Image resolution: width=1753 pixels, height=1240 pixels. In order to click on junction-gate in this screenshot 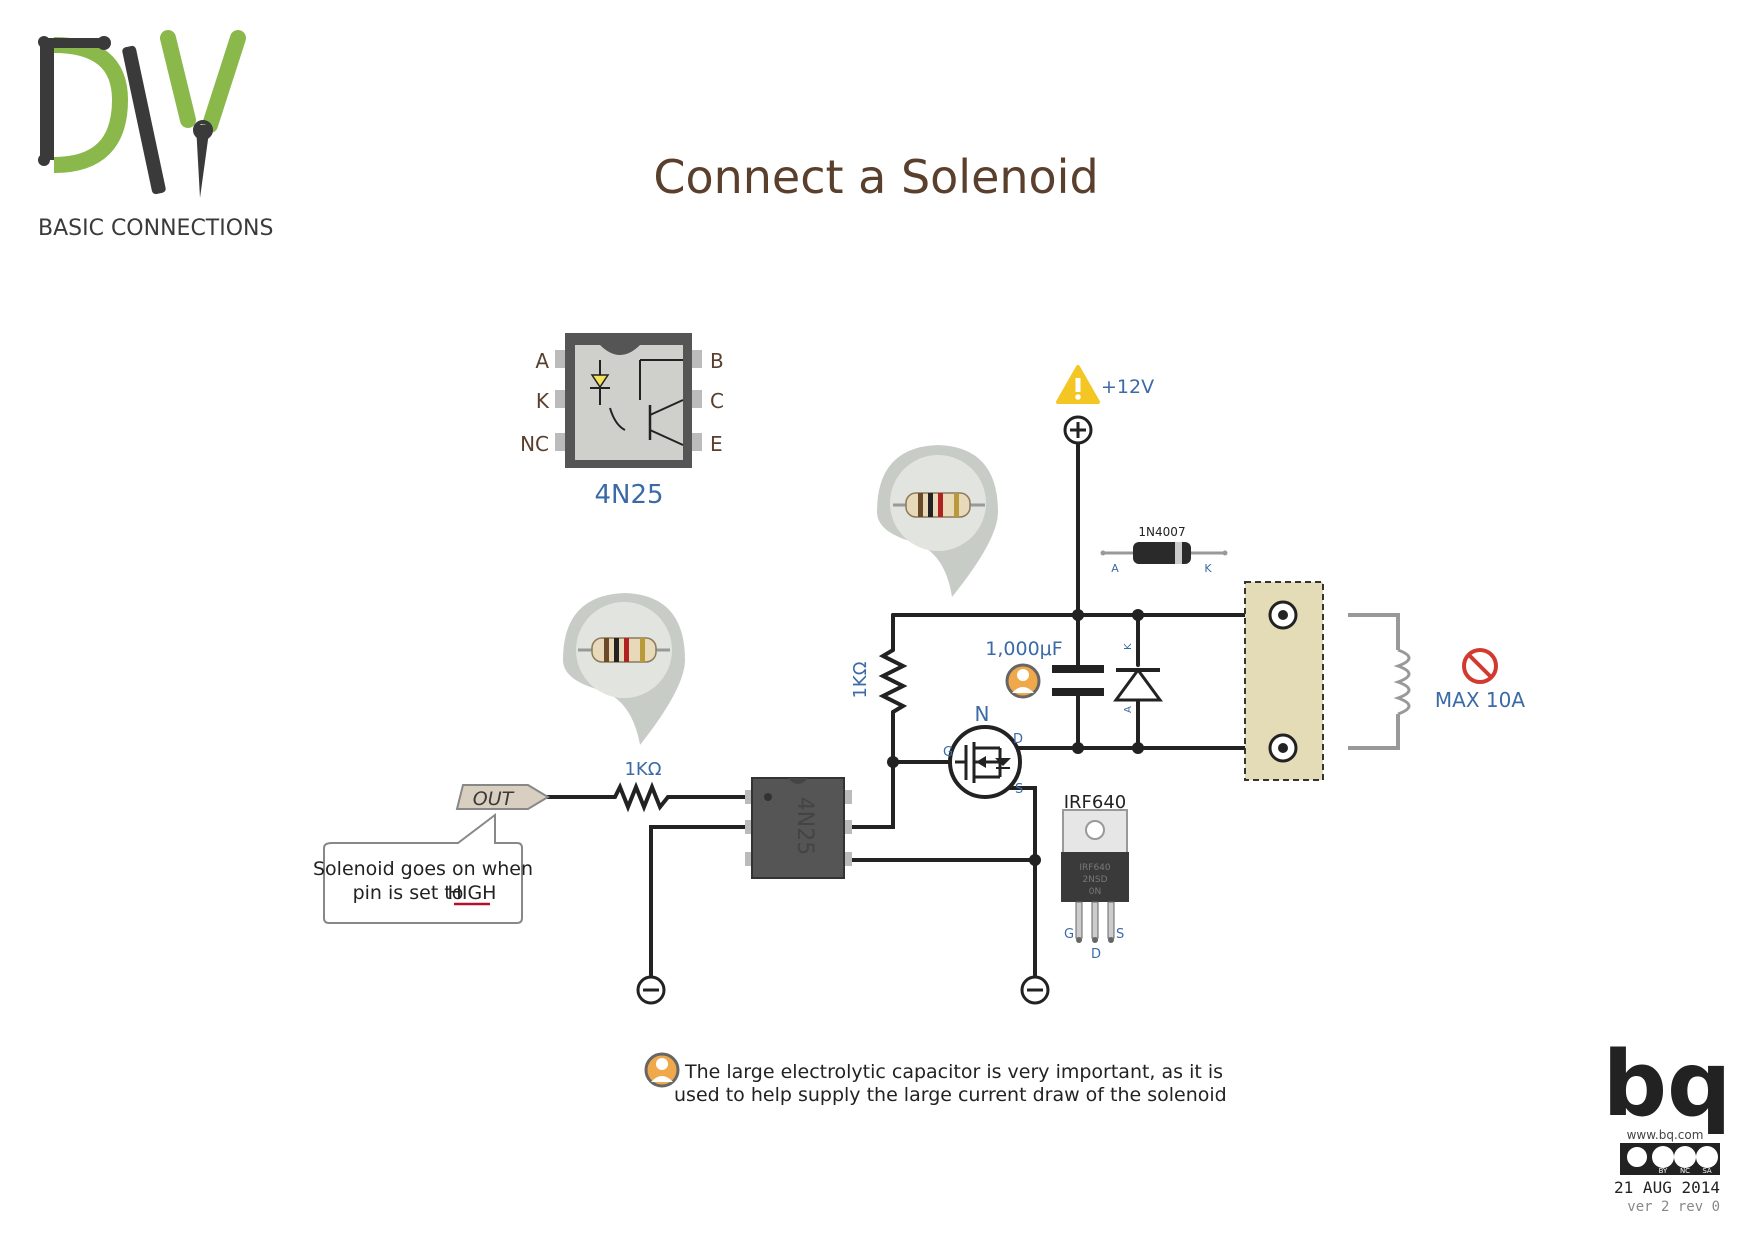, I will do `click(893, 762)`.